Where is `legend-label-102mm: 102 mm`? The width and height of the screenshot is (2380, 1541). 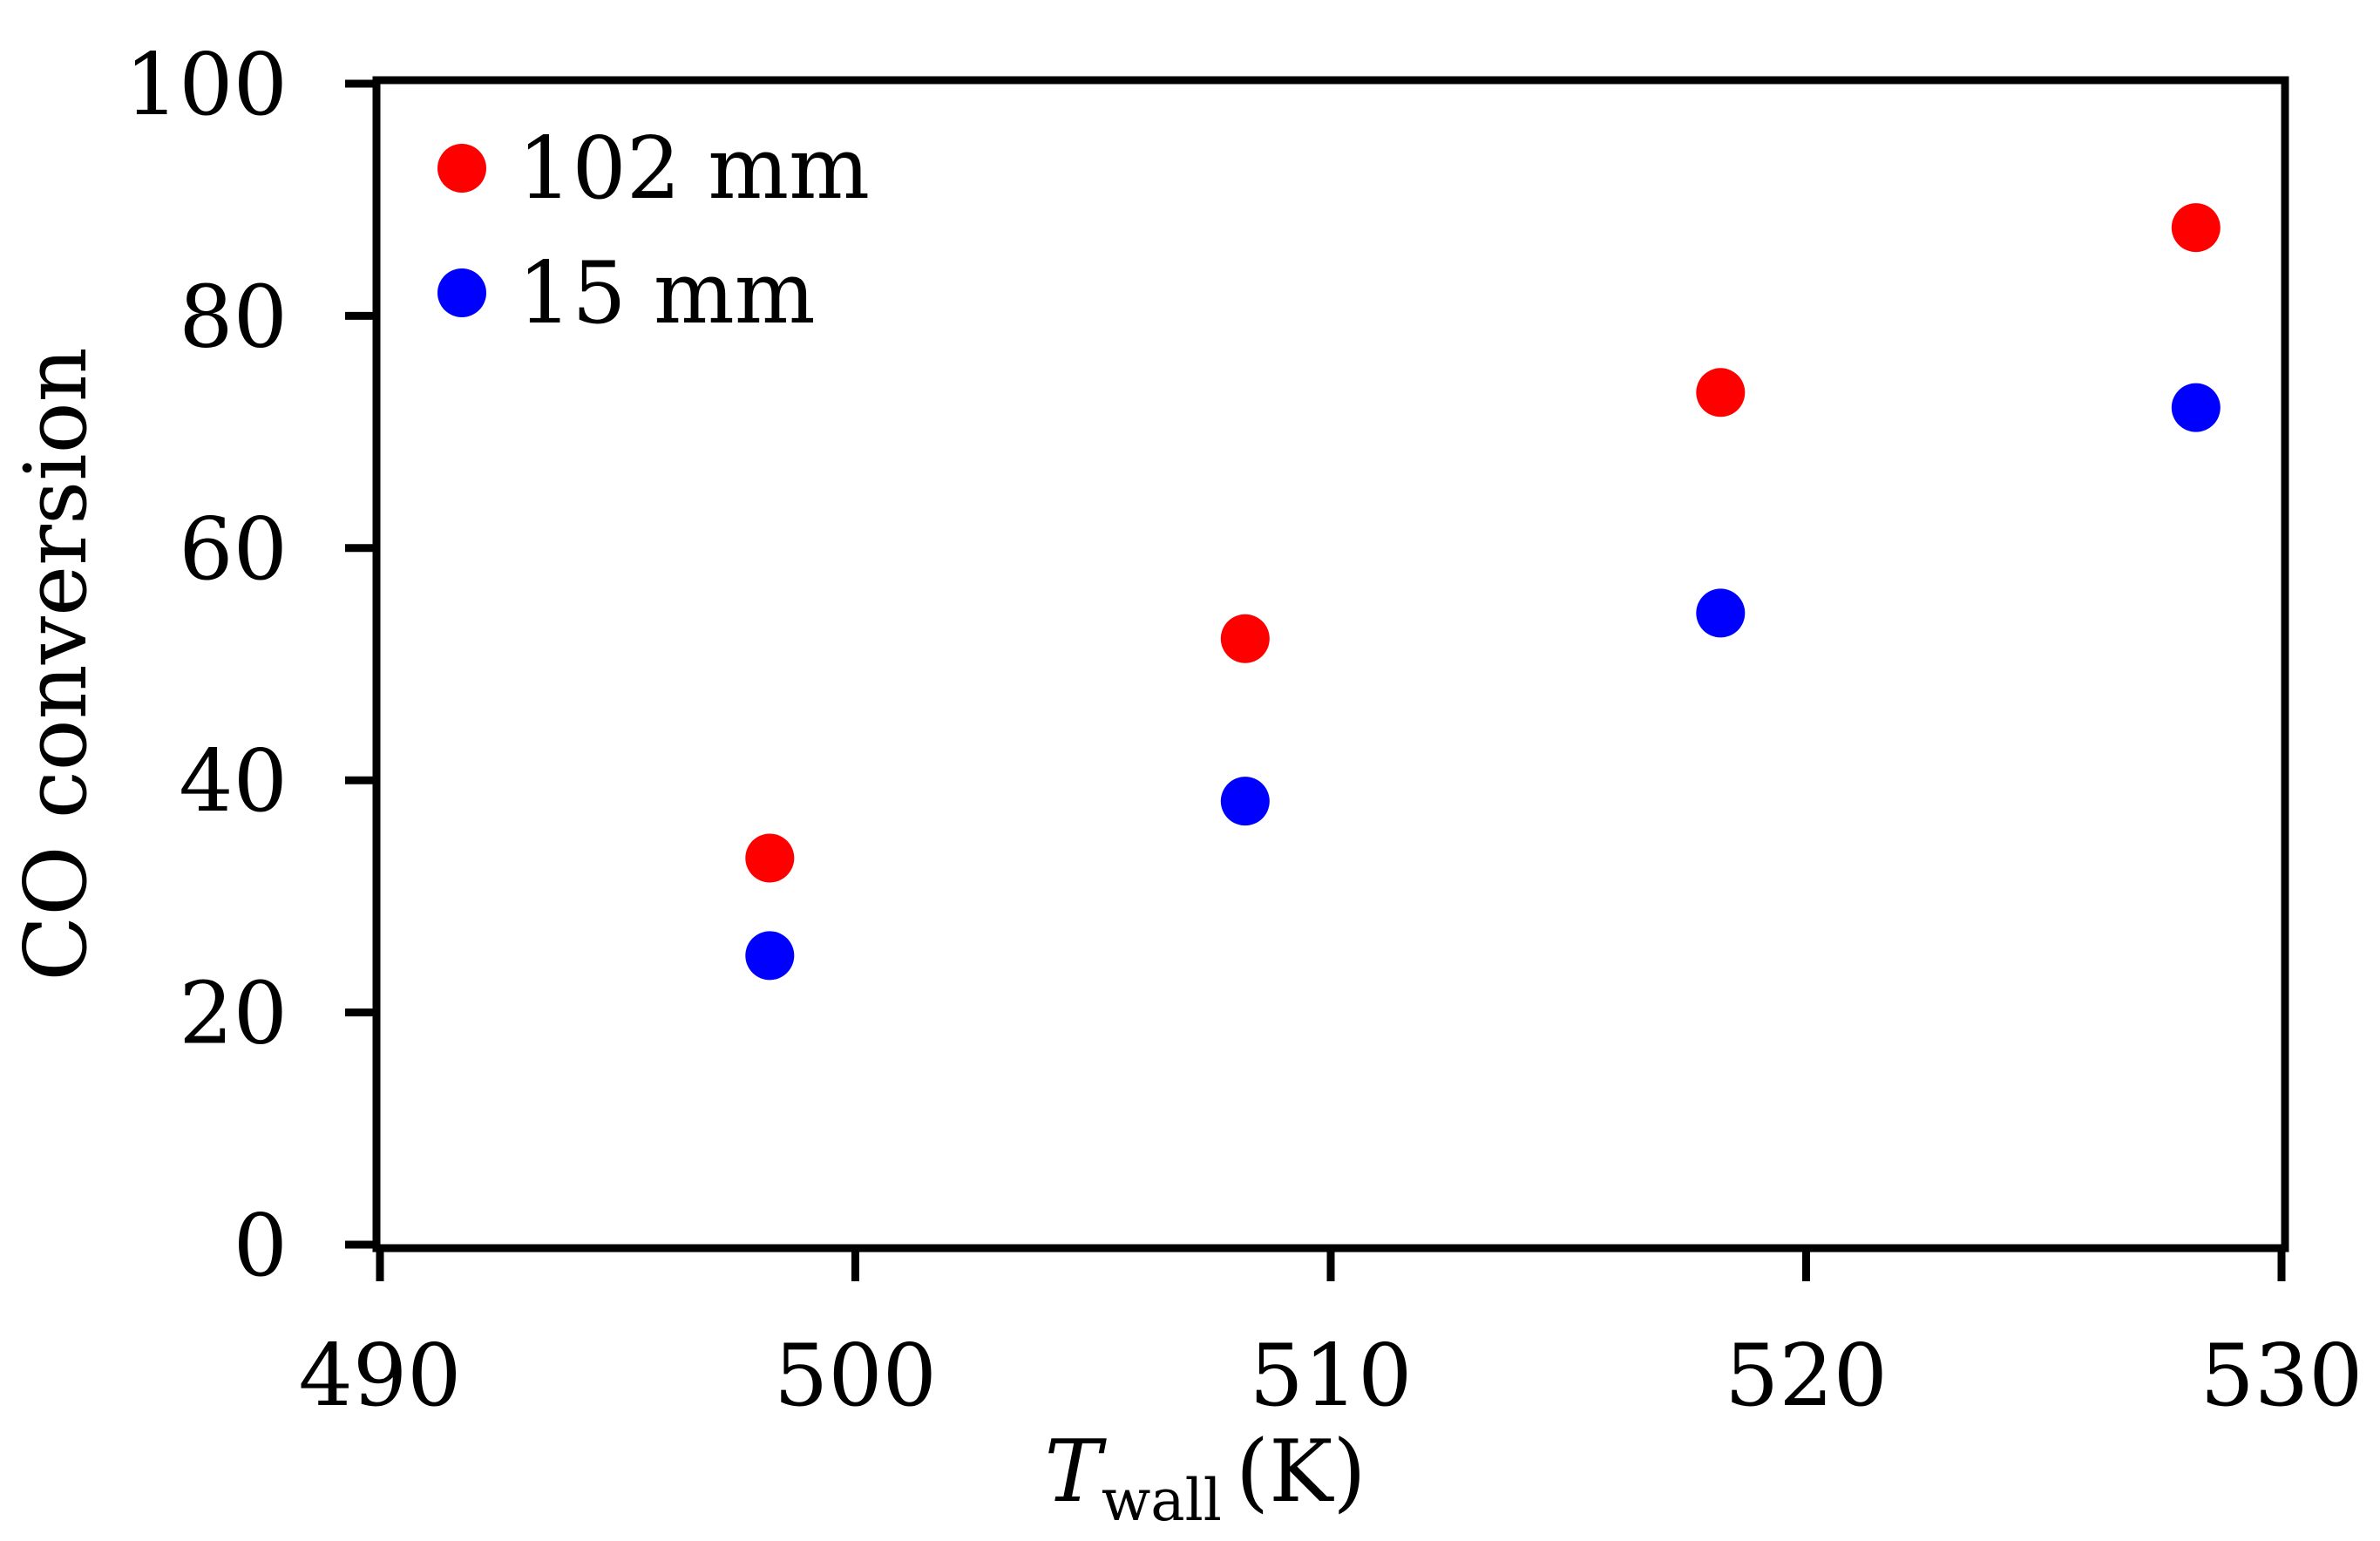
legend-label-102mm: 102 mm is located at coordinates (694, 169).